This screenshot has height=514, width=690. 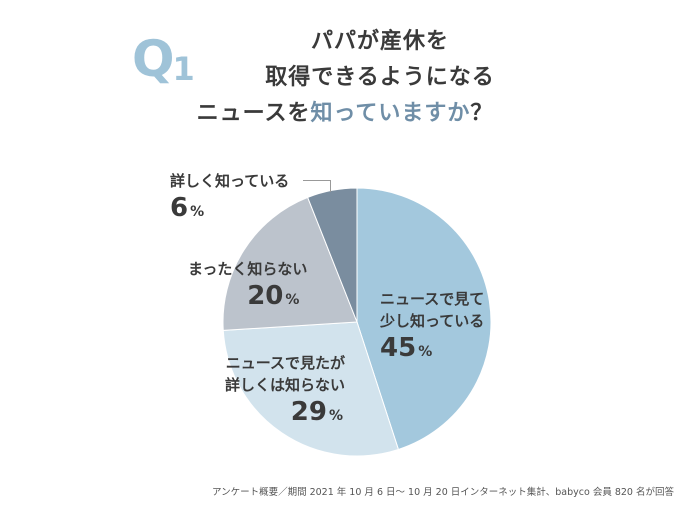 What do you see at coordinates (330, 186) in the screenshot?
I see `leader-line-vertical` at bounding box center [330, 186].